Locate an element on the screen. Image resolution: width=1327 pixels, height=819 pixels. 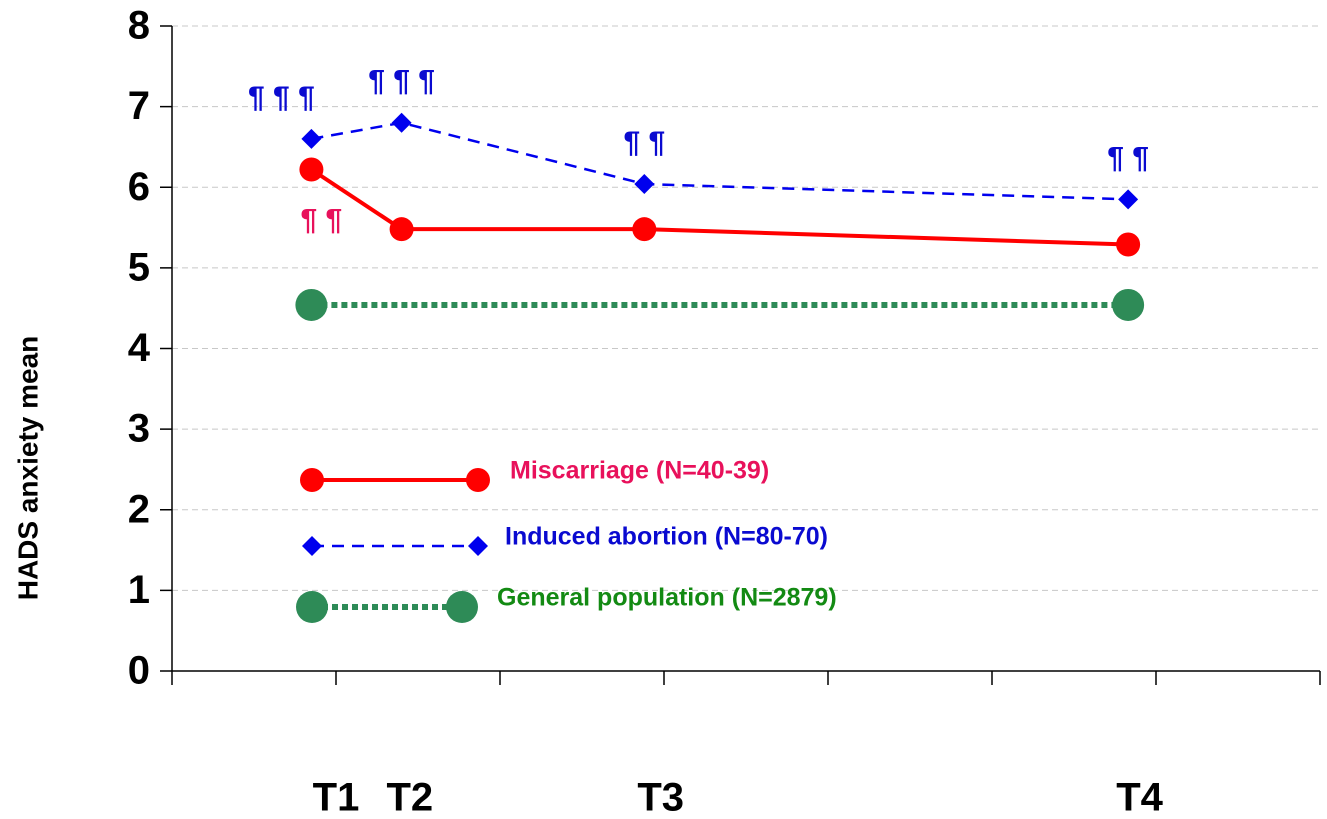
y-tick-label: 4 is located at coordinates (139, 348).